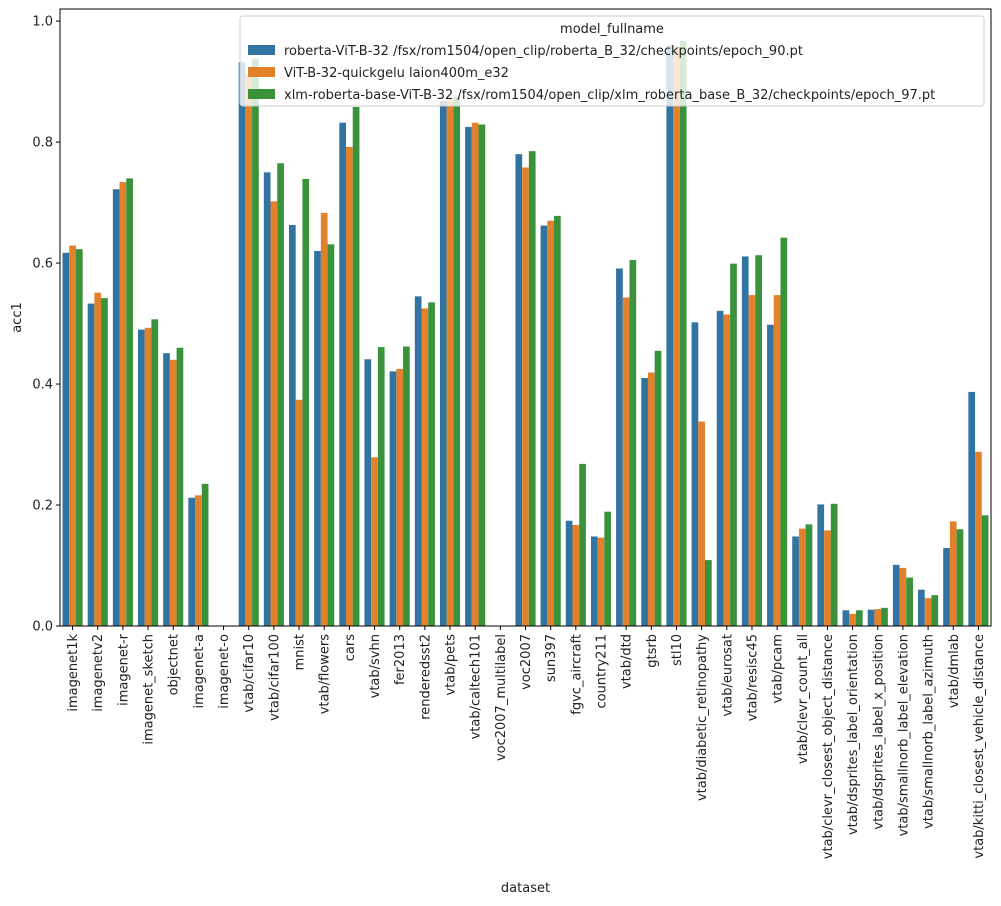  Describe the element at coordinates (104, 462) in the screenshot. I see `bar-series-2-imagenetv2` at that location.